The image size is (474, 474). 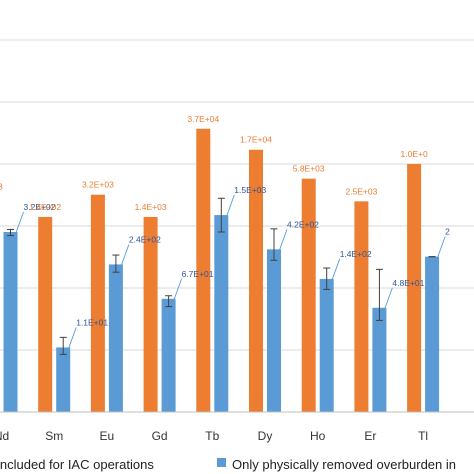 I want to click on bar-orange-Dy, so click(x=256, y=281).